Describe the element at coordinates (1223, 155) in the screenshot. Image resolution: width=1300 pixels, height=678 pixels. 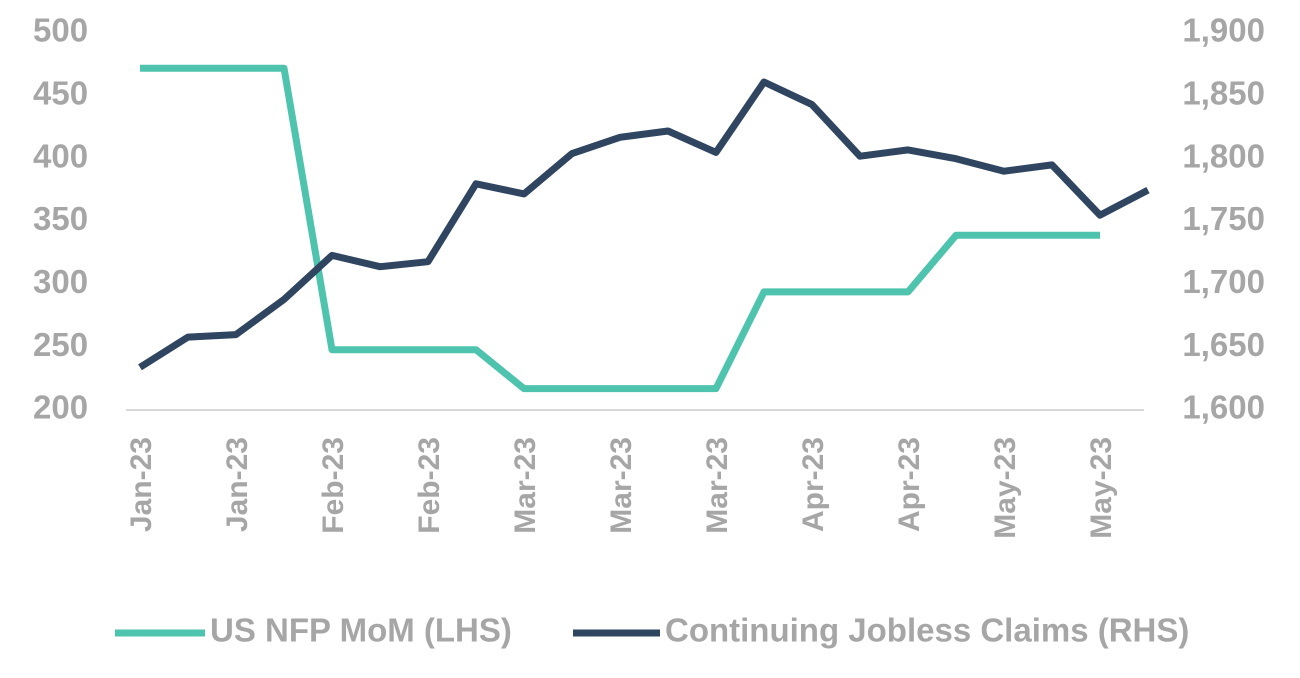
I see `right-axis-tick-label: 1,800` at that location.